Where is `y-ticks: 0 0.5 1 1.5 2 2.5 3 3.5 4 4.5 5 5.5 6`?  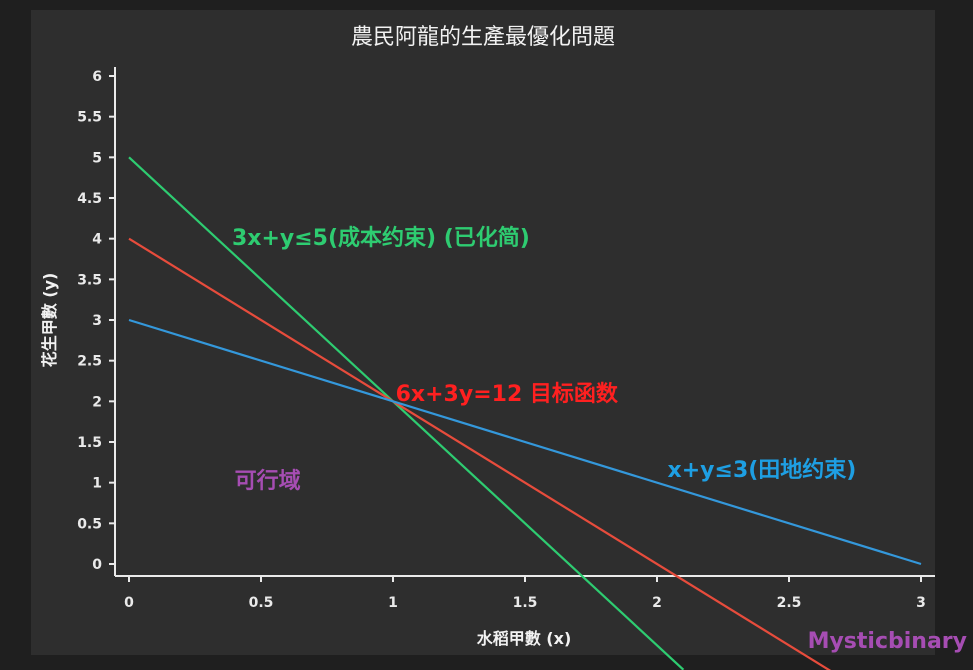 y-ticks: 0 0.5 1 1.5 2 2.5 3 3.5 4 4.5 5 5.5 6 is located at coordinates (96, 321).